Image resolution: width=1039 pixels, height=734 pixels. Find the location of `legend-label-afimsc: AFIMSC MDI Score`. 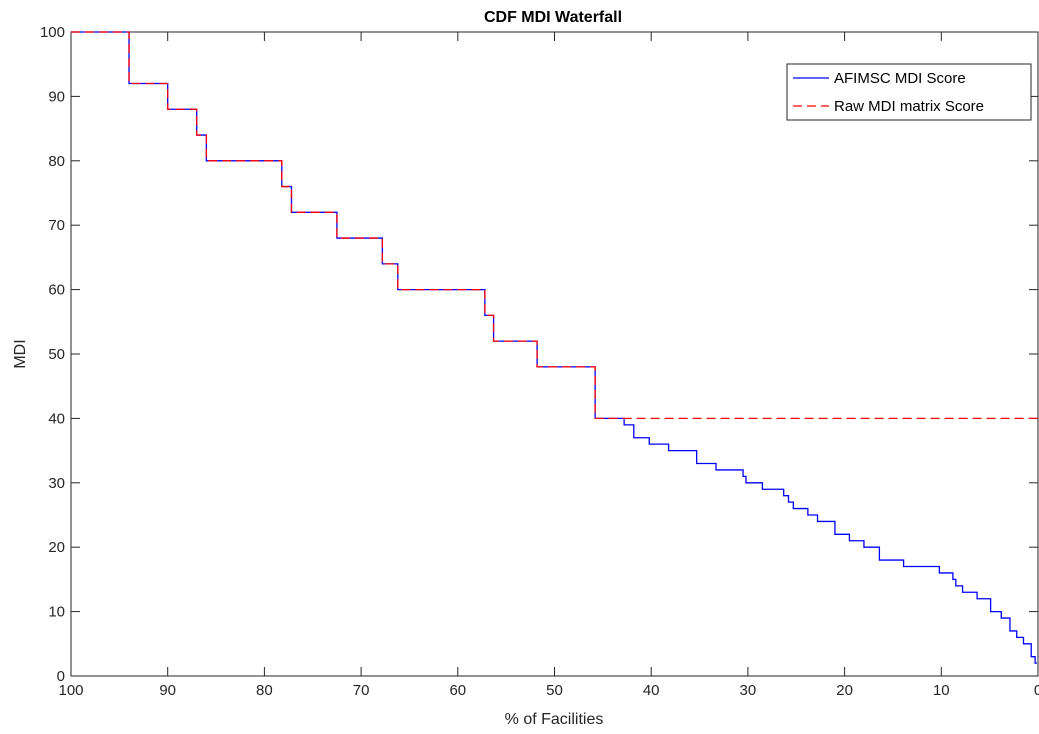

legend-label-afimsc: AFIMSC MDI Score is located at coordinates (900, 78).